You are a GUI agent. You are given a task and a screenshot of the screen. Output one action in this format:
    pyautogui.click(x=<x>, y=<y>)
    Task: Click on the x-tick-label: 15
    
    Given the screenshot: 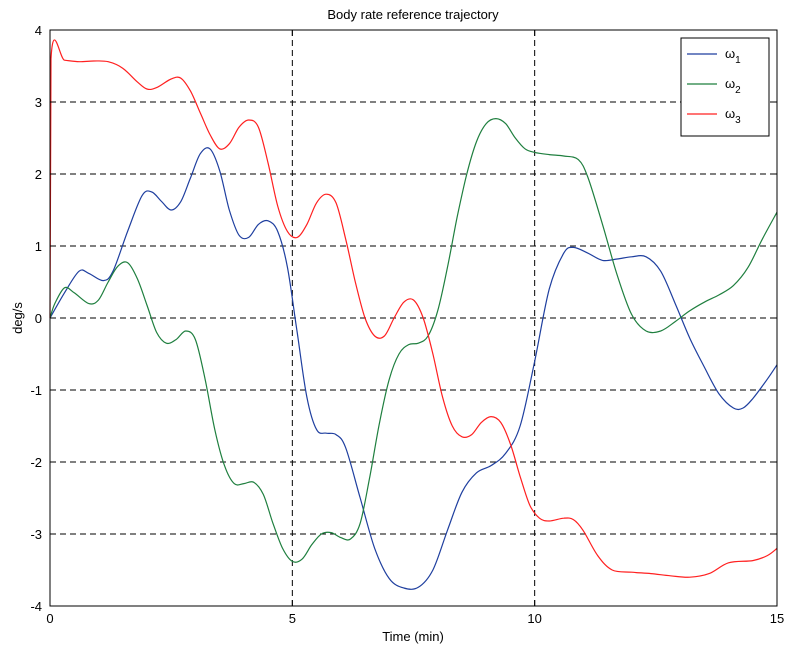 What is the action you would take?
    pyautogui.click(x=777, y=618)
    